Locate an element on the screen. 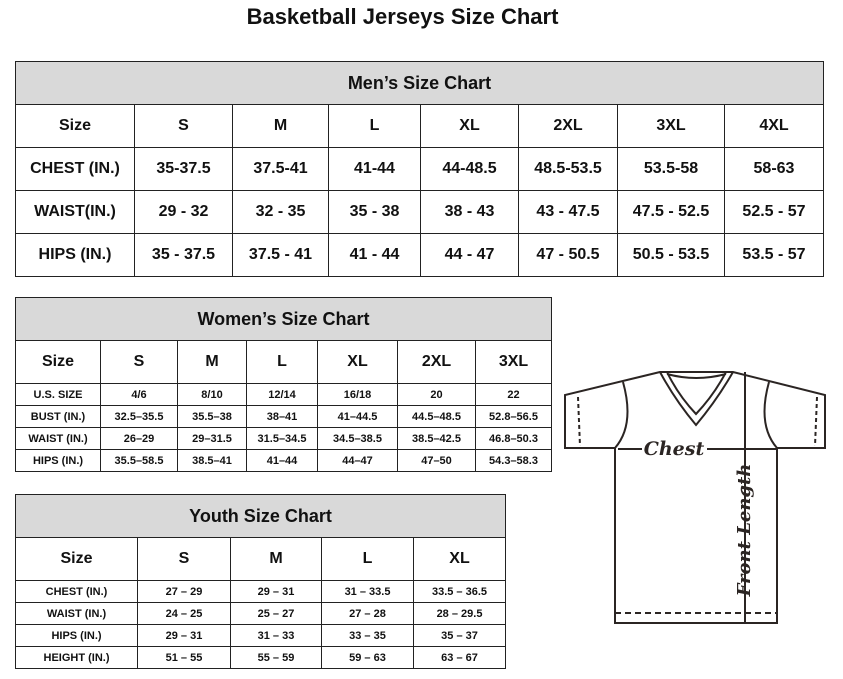 The width and height of the screenshot is (843, 679). value-cell: 55 – 59 is located at coordinates (276, 657).